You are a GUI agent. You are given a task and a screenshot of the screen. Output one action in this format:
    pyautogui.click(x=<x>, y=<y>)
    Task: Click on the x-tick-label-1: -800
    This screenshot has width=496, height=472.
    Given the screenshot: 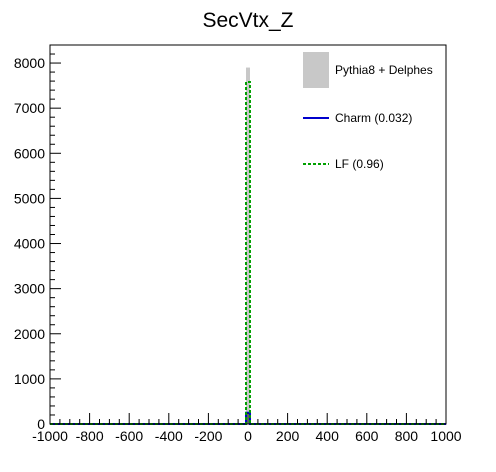 What is the action you would take?
    pyautogui.click(x=90, y=436)
    